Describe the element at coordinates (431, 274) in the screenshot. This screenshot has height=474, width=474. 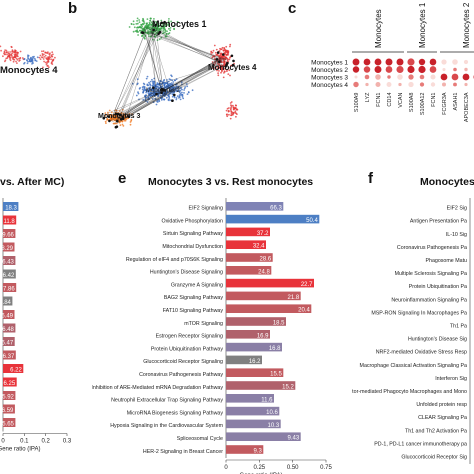
I see `category-label: Multiple Sclerosis Signaling Pa` at that location.